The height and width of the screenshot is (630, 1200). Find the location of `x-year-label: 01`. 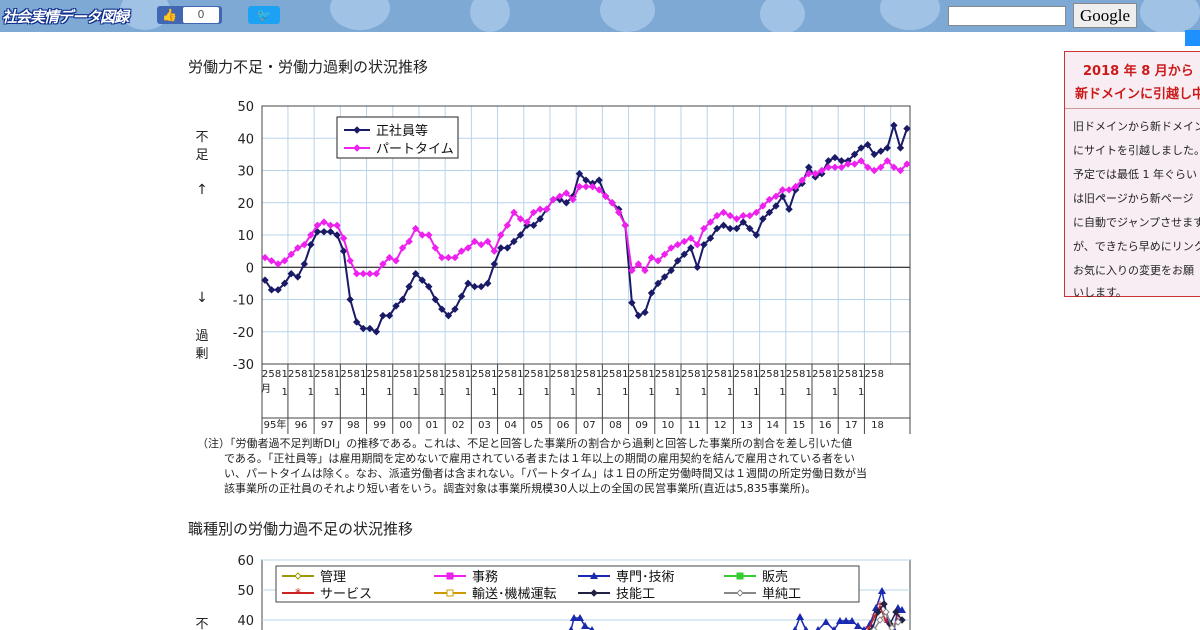

x-year-label: 01 is located at coordinates (432, 425).